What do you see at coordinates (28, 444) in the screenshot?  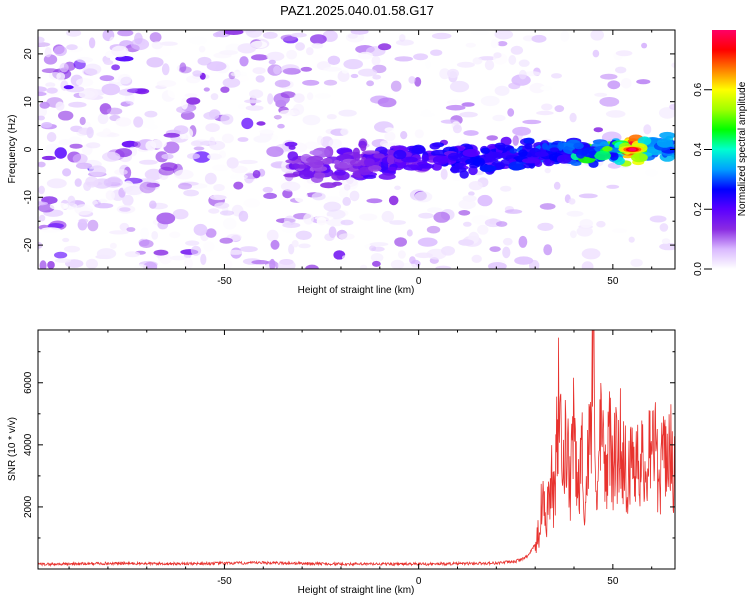 I see `y-tick-label: 4000` at bounding box center [28, 444].